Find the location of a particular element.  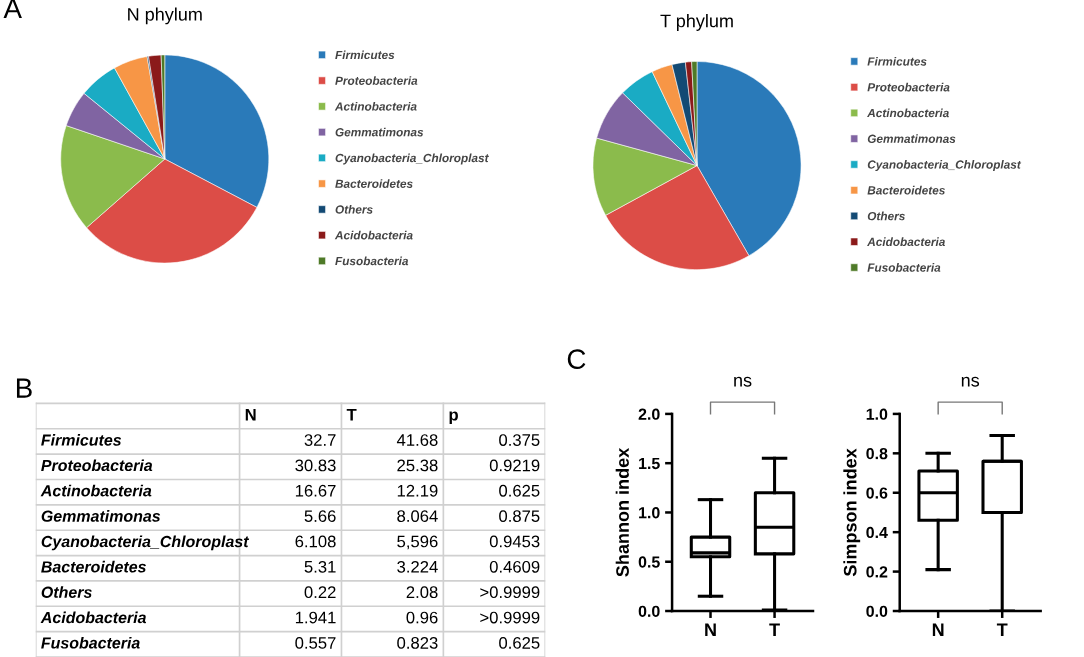

category-label: Firmicutes is located at coordinates (81, 440).